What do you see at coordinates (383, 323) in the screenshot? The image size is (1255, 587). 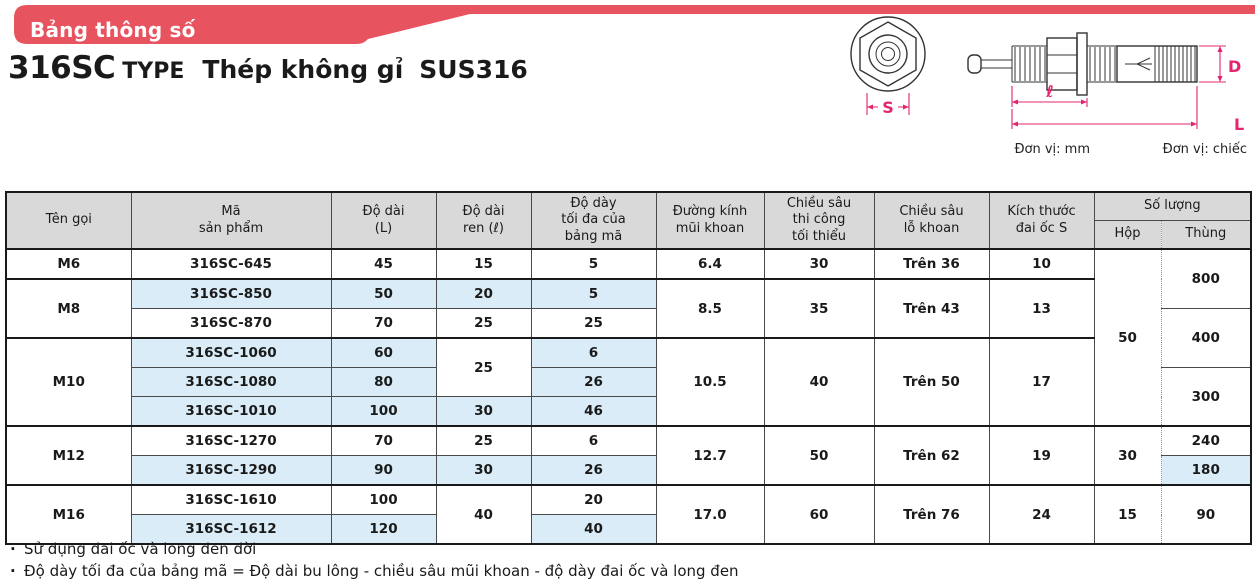 I see `cell-m8b-length: 70` at bounding box center [383, 323].